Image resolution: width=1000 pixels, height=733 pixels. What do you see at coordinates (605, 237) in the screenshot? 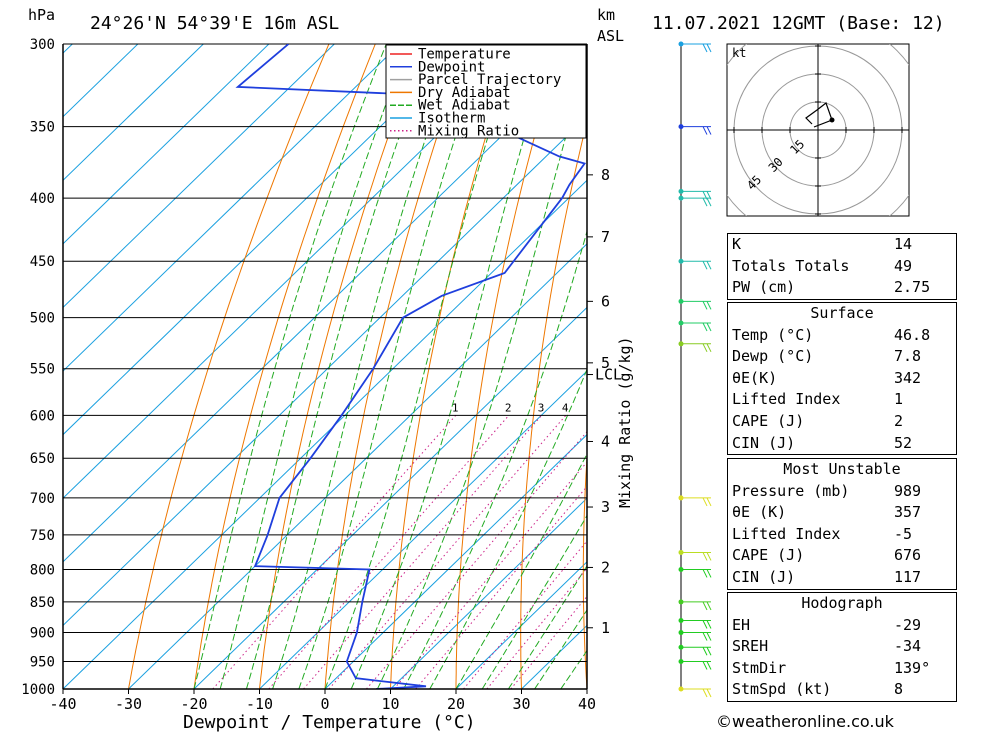
I see `height-tick-label: 7` at bounding box center [605, 237].